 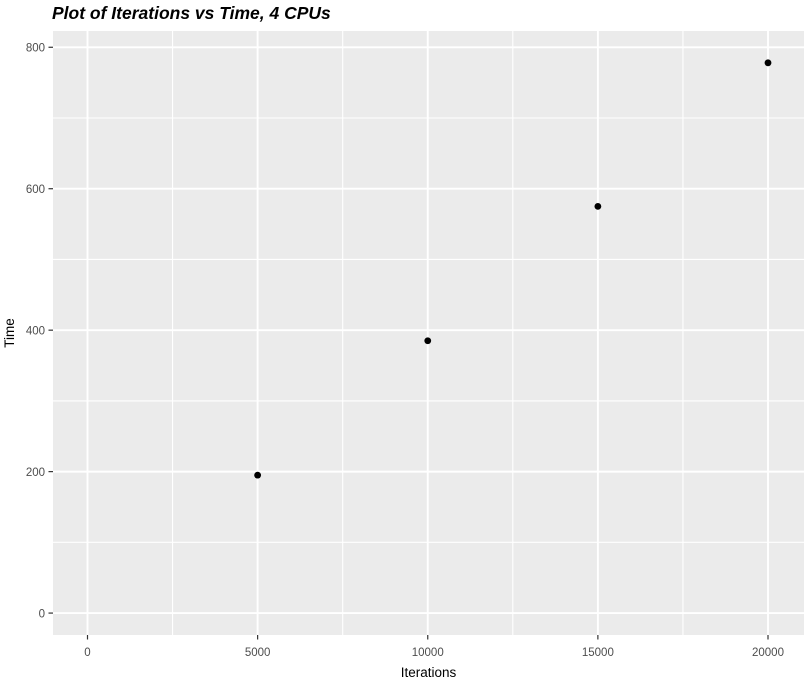 I want to click on x-tick-label: 5000, so click(x=258, y=653).